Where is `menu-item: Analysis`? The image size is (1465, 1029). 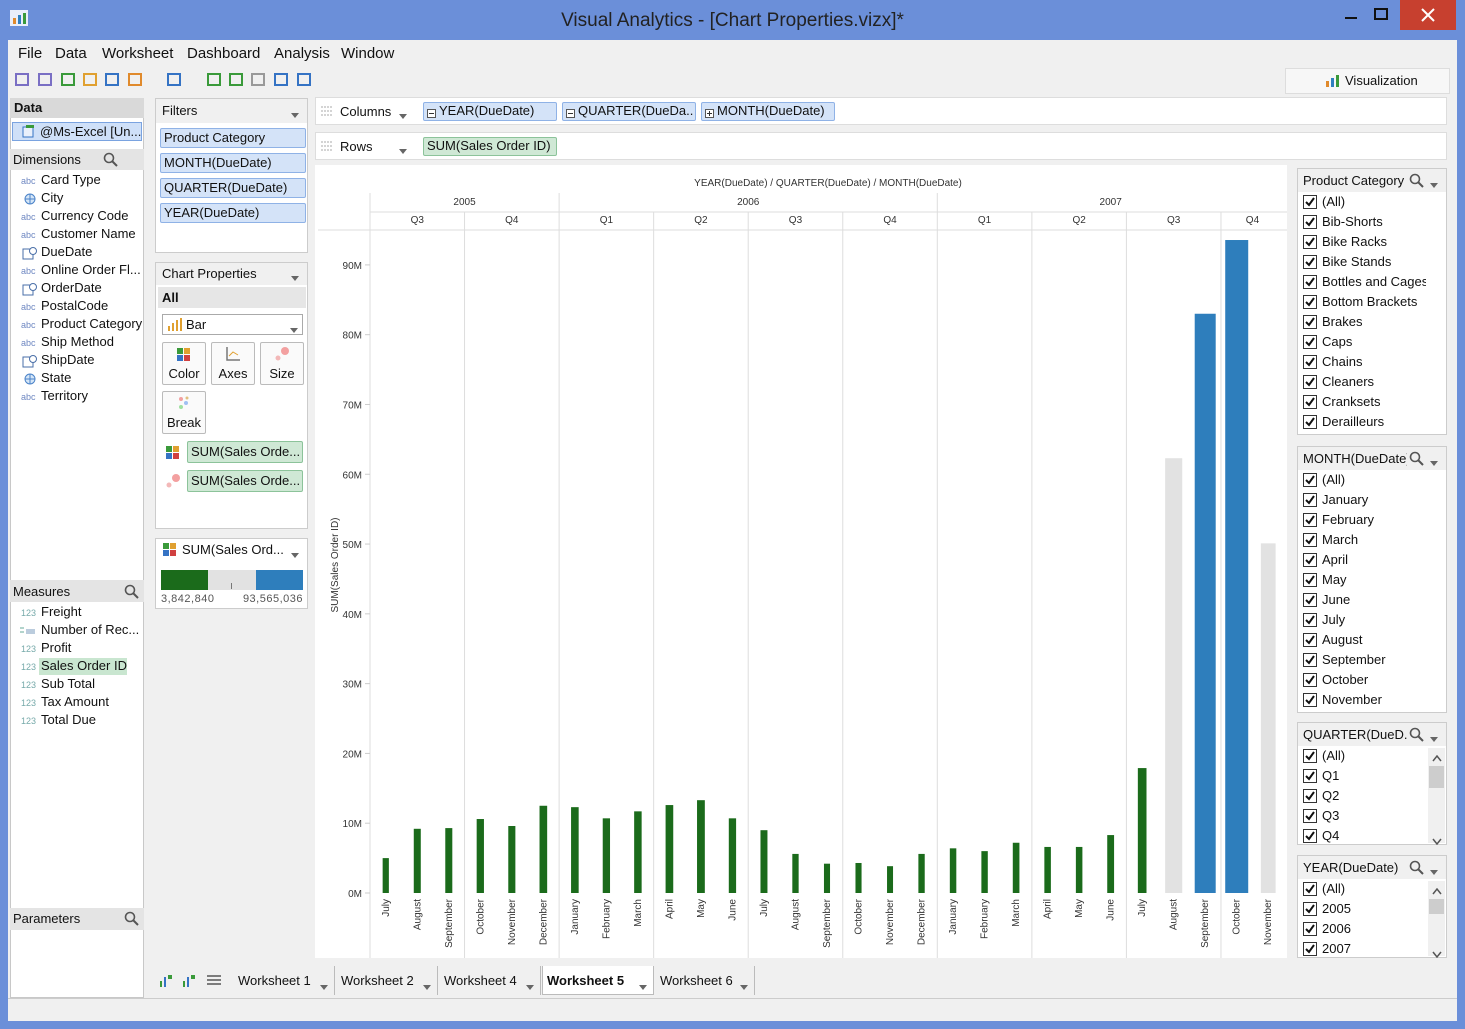
menu-item: Analysis is located at coordinates (302, 53).